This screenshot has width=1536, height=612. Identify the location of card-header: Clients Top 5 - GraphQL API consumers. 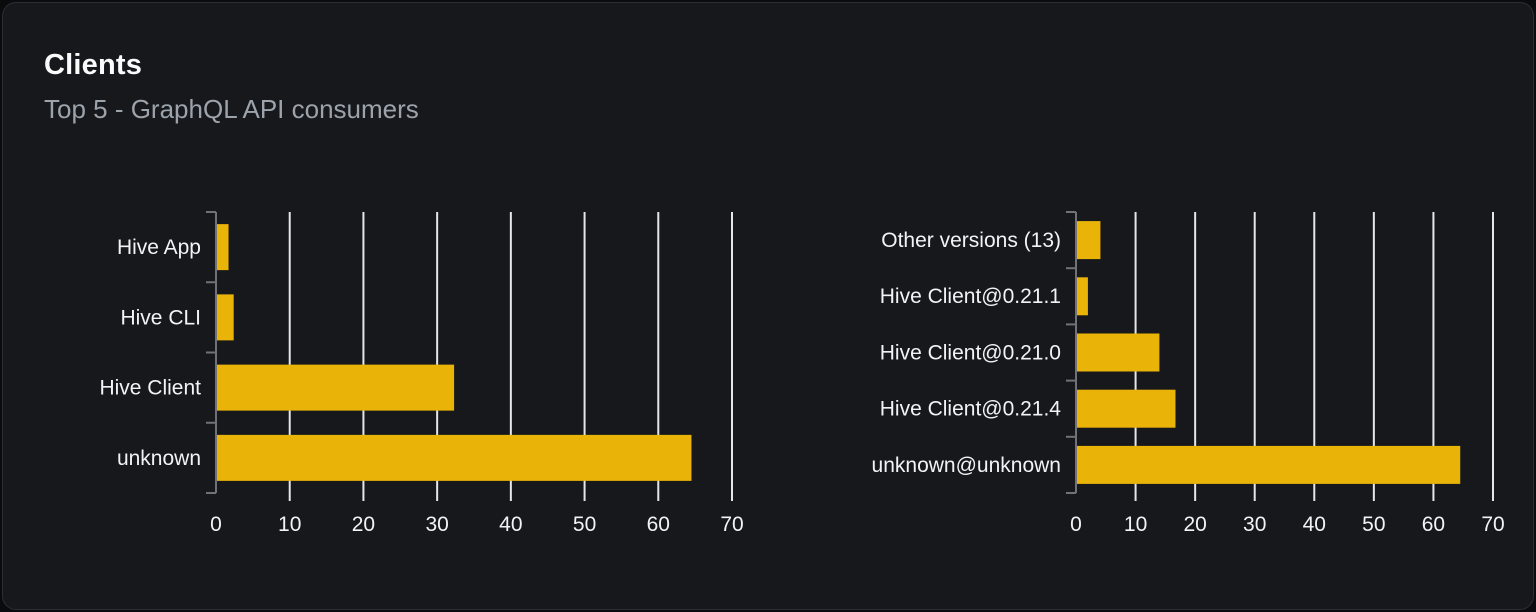
(231, 87).